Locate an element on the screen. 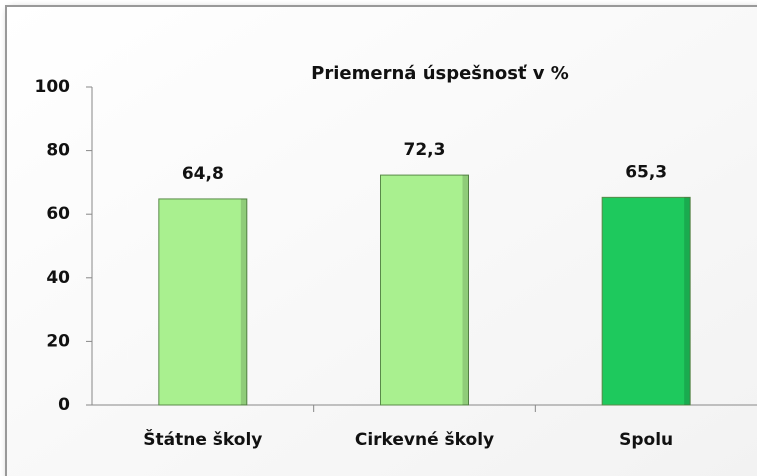 The image size is (757, 476). value-label: 65,3 is located at coordinates (646, 172).